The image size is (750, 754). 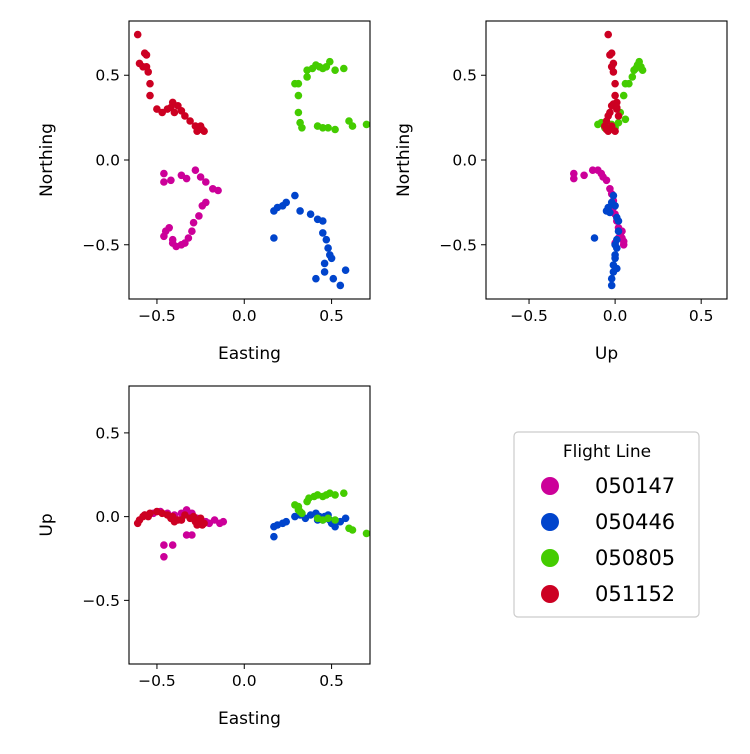 What do you see at coordinates (606, 354) in the screenshot?
I see `x-axis-label: Up` at bounding box center [606, 354].